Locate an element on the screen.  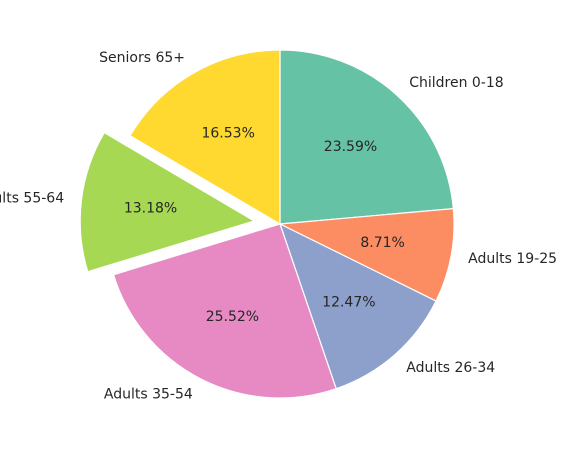
pct-label-adults-26-34: 12.47% is located at coordinates (348, 302).